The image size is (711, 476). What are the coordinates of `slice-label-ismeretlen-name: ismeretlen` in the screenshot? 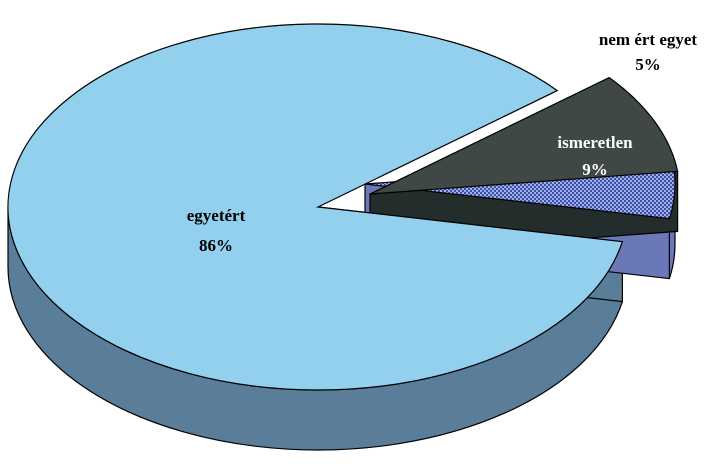 It's located at (595, 142).